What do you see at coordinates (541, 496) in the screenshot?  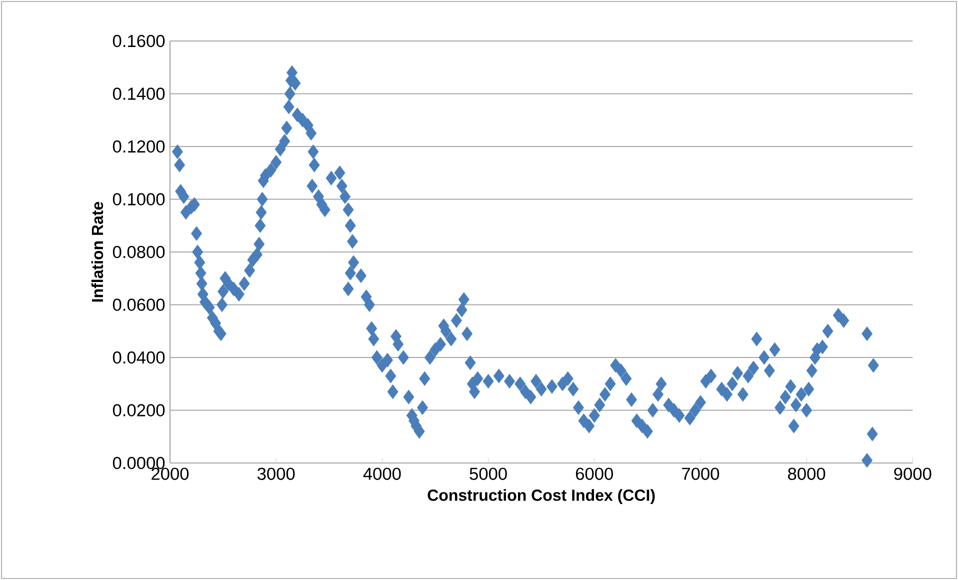 I see `x-axis-title: Construction Cost Index (CCI)` at bounding box center [541, 496].